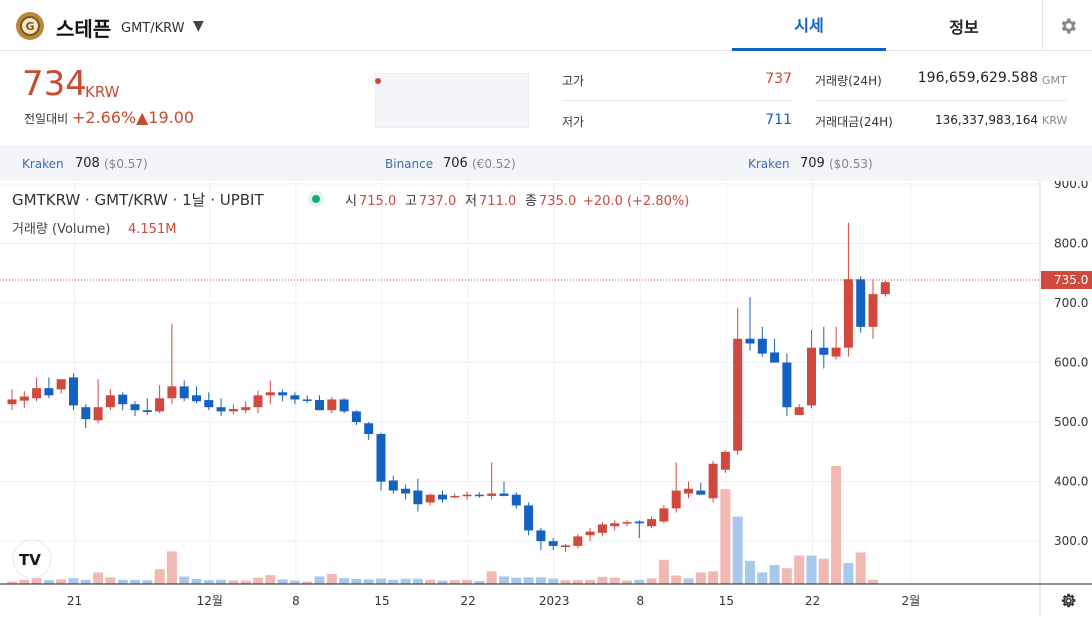  I want to click on time-tick-label: 2월, so click(911, 601).